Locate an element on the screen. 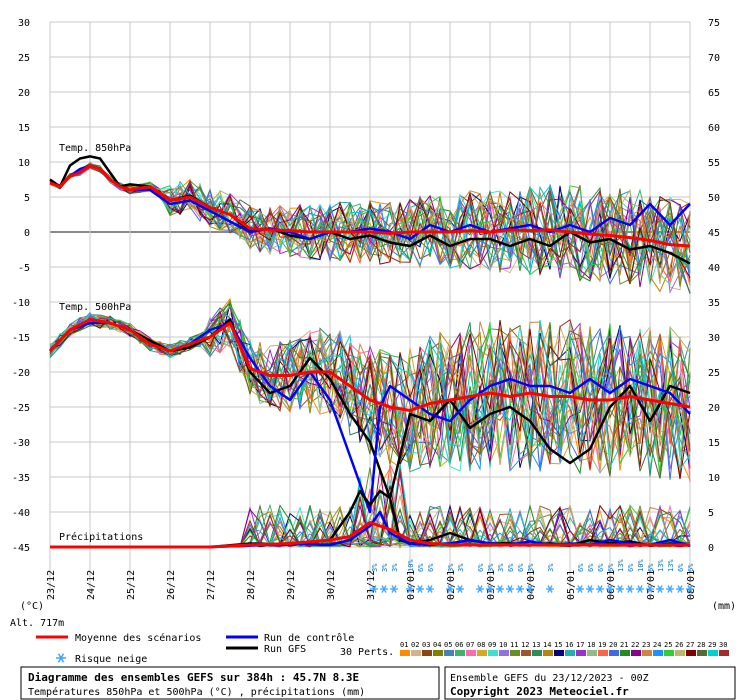 This screenshot has height=700, width=740. y-right-tick-label: 0 is located at coordinates (711, 548).